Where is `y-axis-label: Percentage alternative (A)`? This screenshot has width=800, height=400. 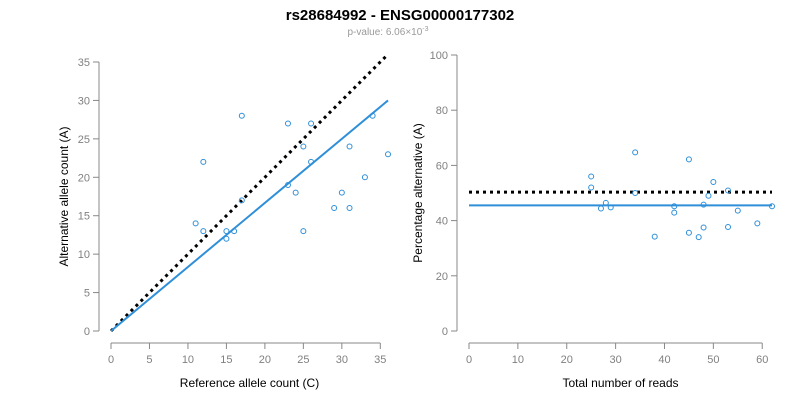 y-axis-label: Percentage alternative (A) is located at coordinates (418, 192).